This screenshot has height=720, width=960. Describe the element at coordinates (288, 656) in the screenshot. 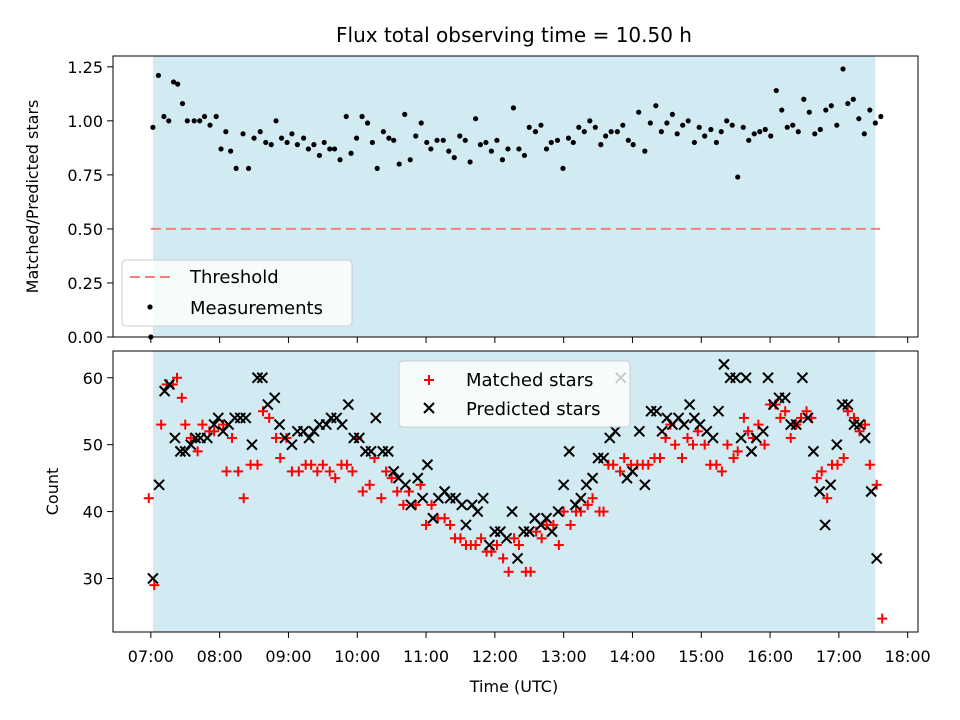

I see `x-tick-label-2: 09:00` at that location.